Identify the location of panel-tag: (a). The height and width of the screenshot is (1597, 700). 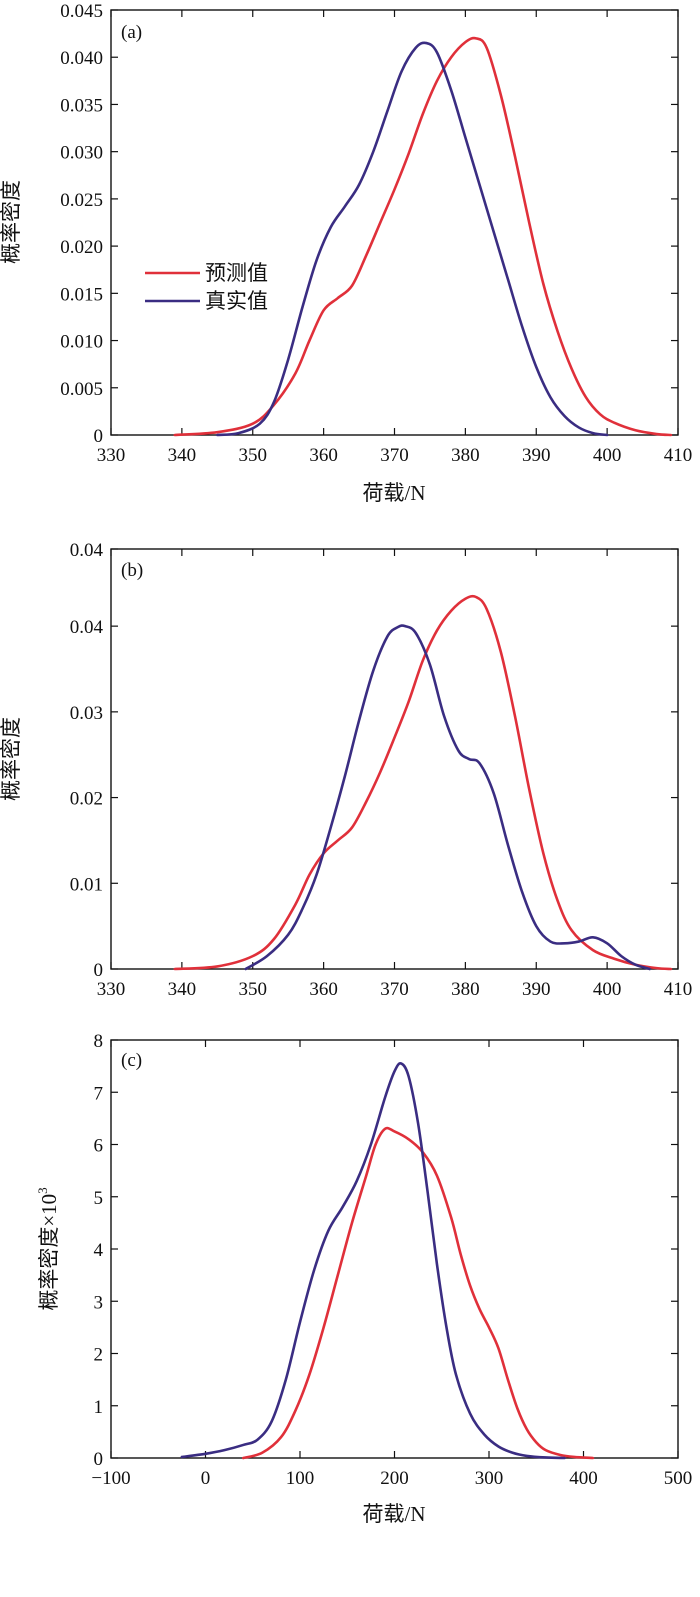
(131, 32).